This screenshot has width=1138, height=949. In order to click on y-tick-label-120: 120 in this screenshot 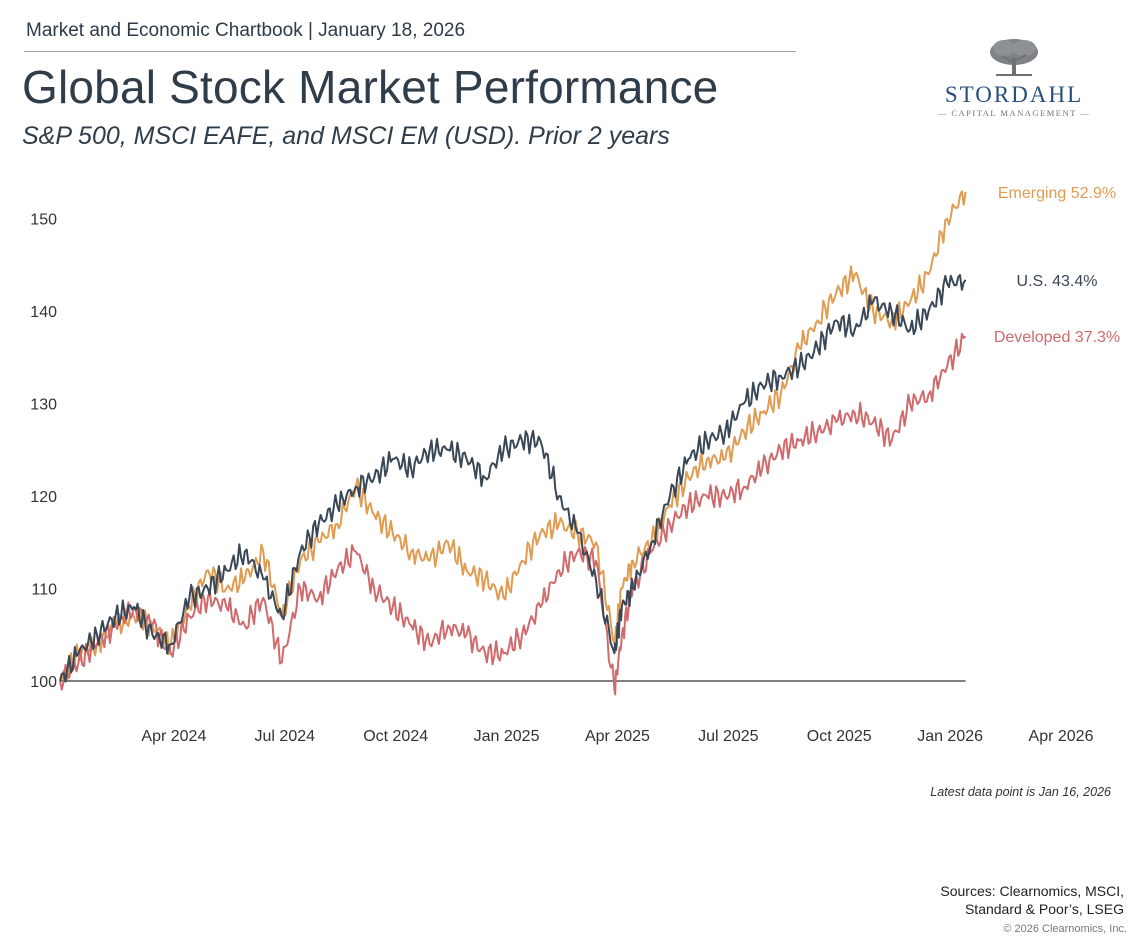, I will do `click(43, 497)`.